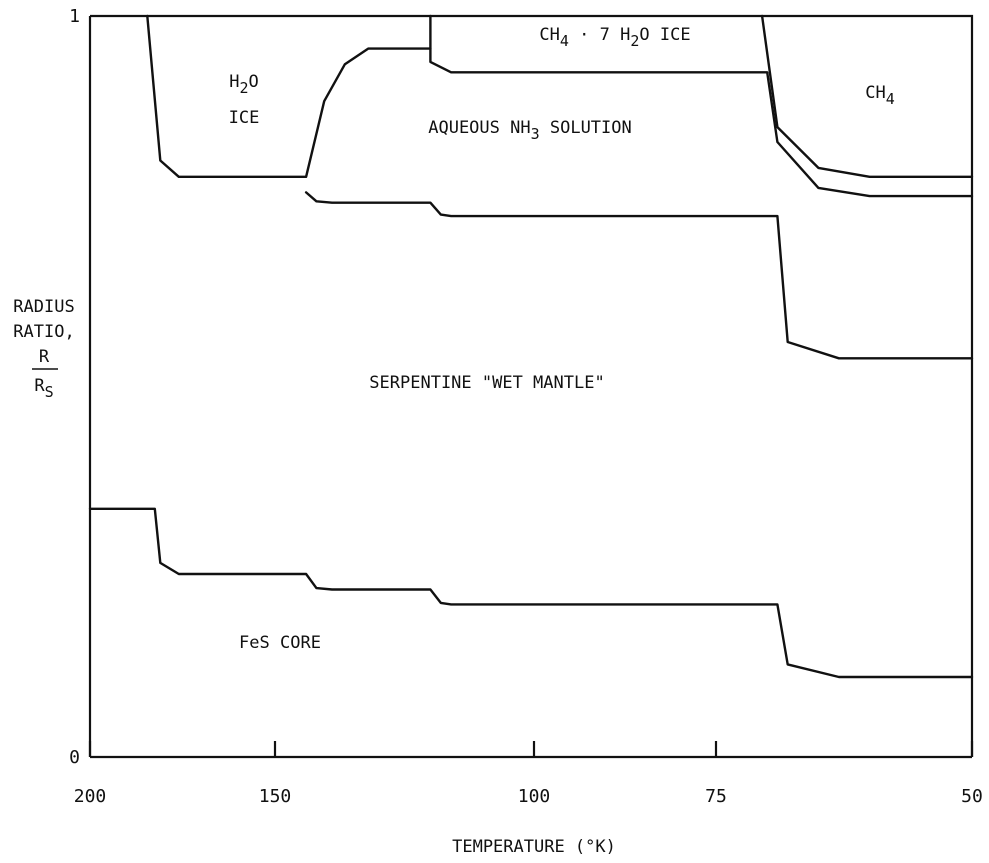  Describe the element at coordinates (534, 796) in the screenshot. I see `x-tick-label-100: 100` at that location.